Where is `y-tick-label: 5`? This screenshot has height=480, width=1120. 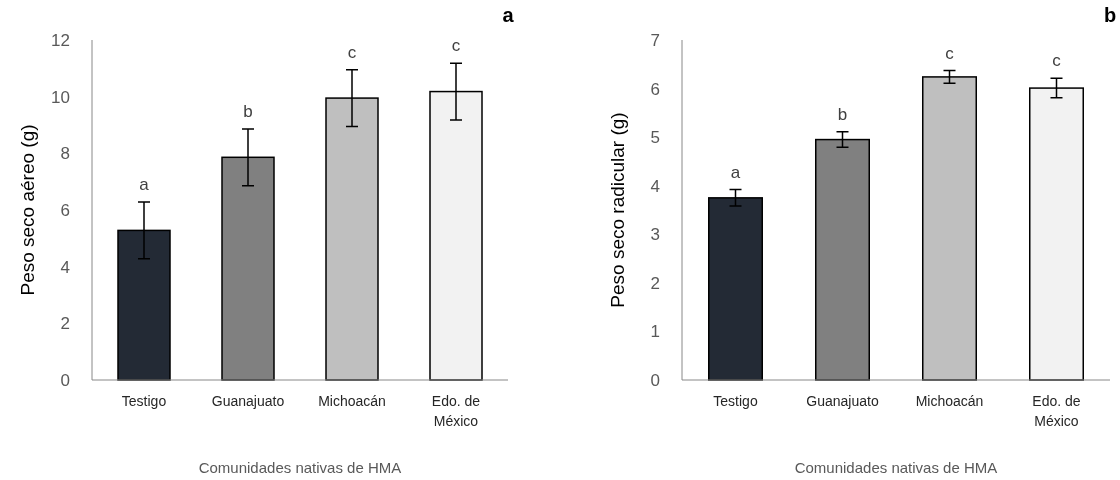 y-tick-label: 5 is located at coordinates (655, 138).